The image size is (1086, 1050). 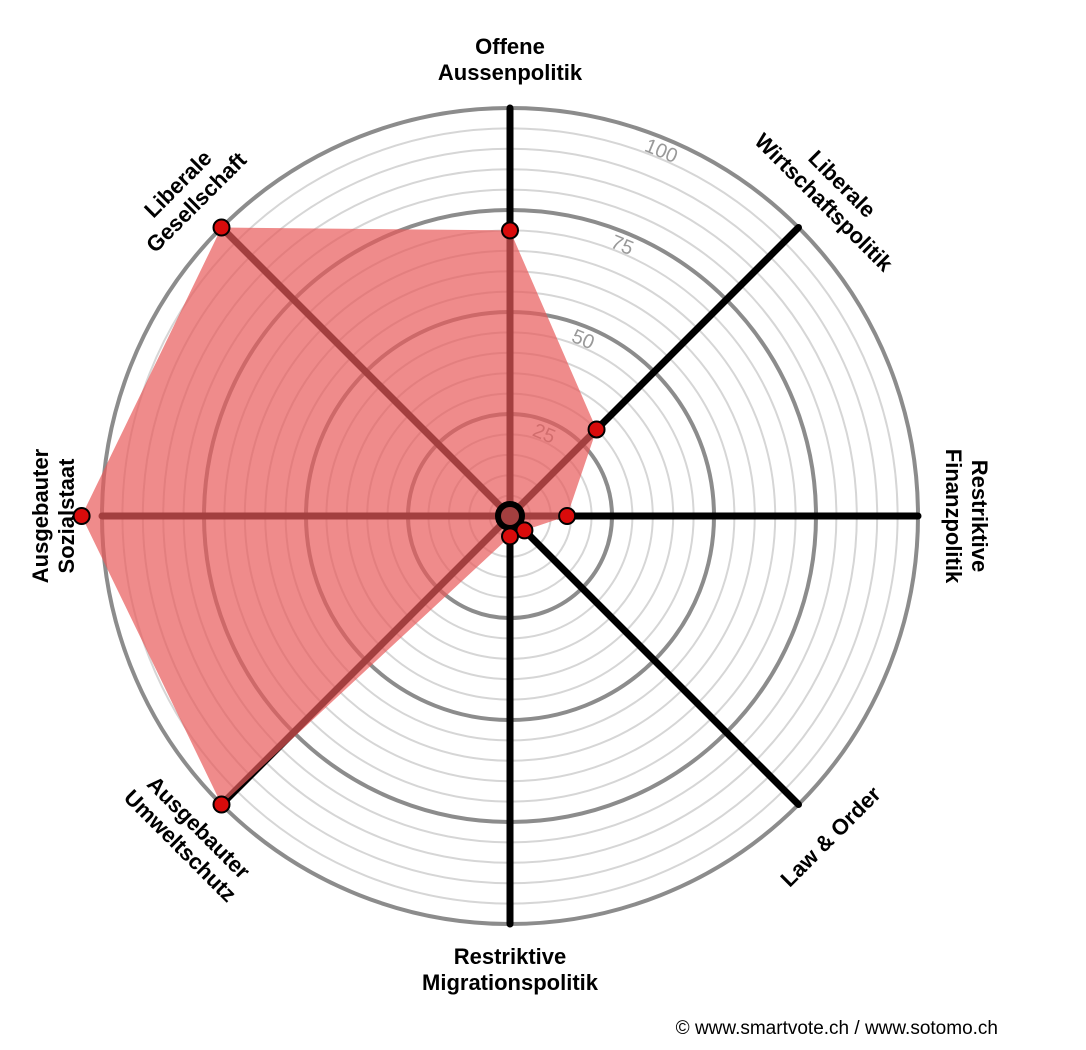 What do you see at coordinates (510, 46) in the screenshot?
I see `axis-label-line: Offene` at bounding box center [510, 46].